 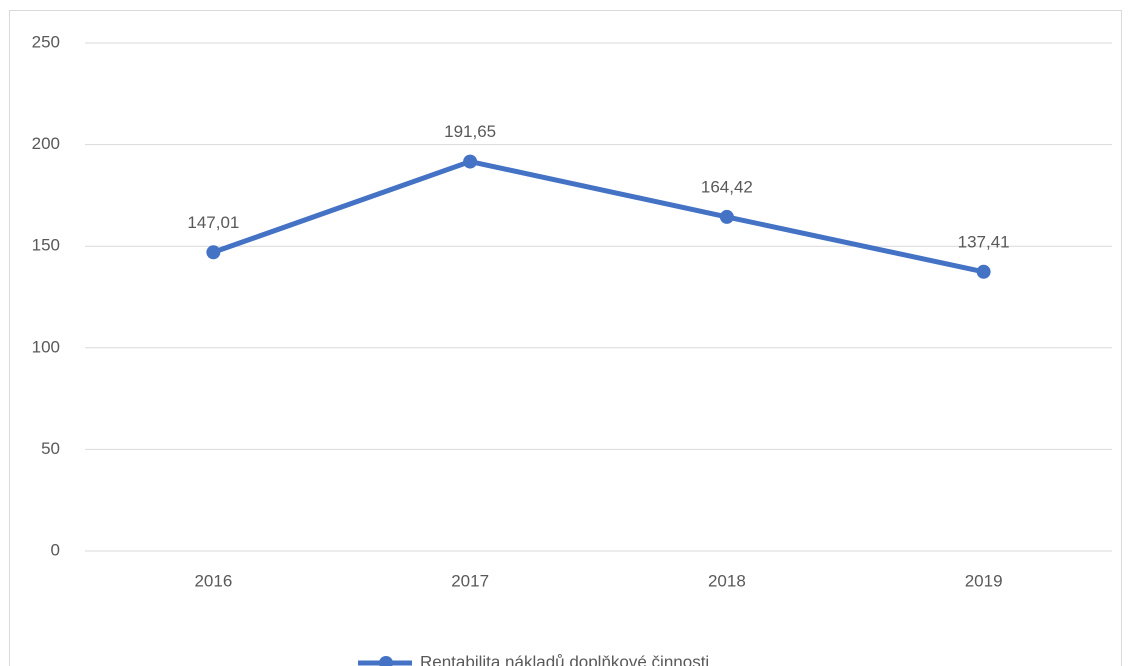 What do you see at coordinates (386, 661) in the screenshot?
I see `legend-marker` at bounding box center [386, 661].